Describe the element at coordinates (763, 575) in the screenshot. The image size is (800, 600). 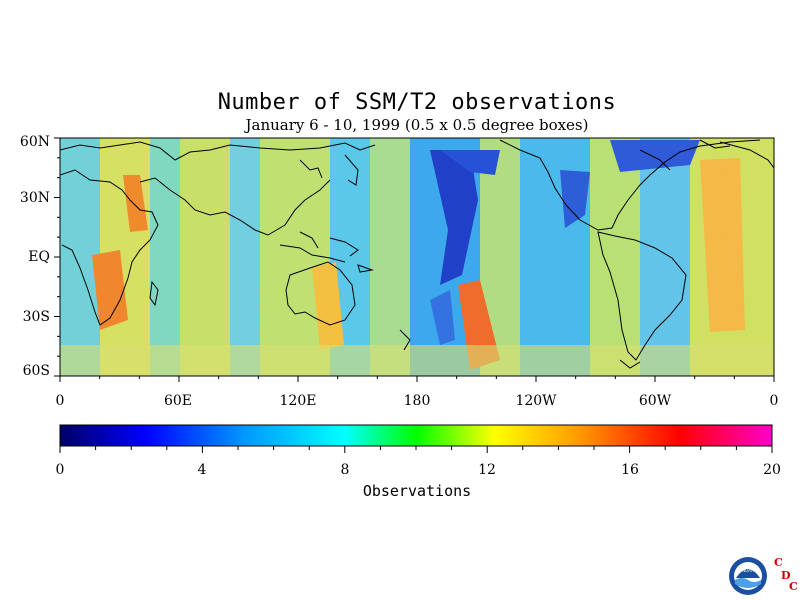
I see `noaa-cdc-logo: NOAA C D C` at that location.